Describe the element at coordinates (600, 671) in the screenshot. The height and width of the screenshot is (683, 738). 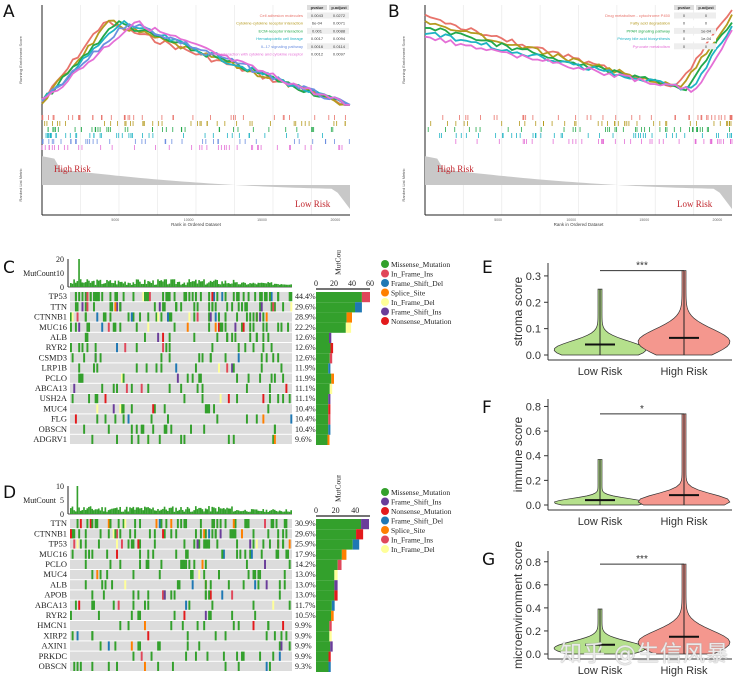
I see `x-tick-label: Low Risk` at that location.